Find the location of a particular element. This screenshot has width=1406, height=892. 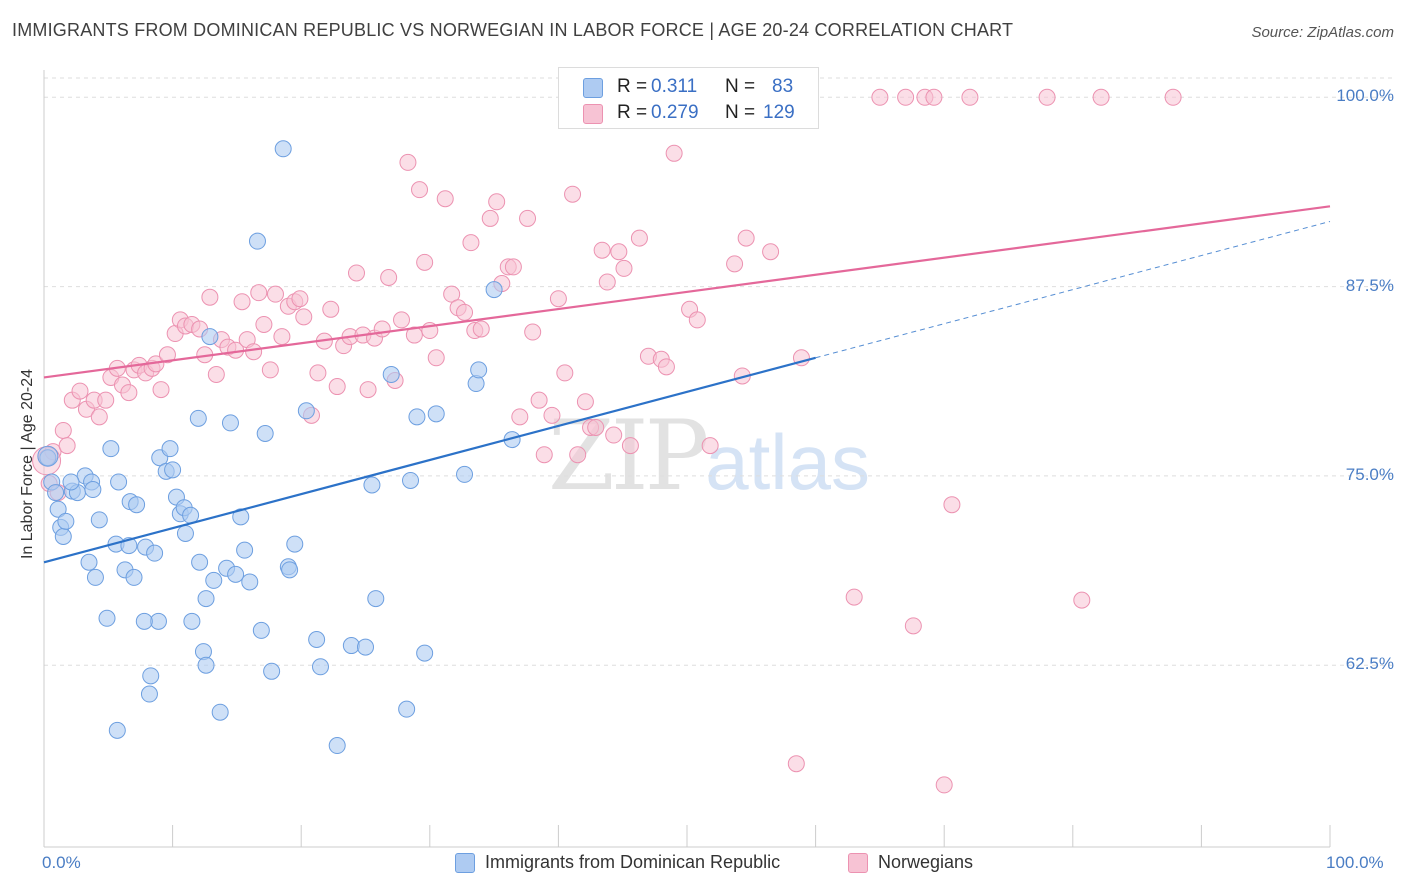

legend-swatch-blue is located at coordinates (593, 88).